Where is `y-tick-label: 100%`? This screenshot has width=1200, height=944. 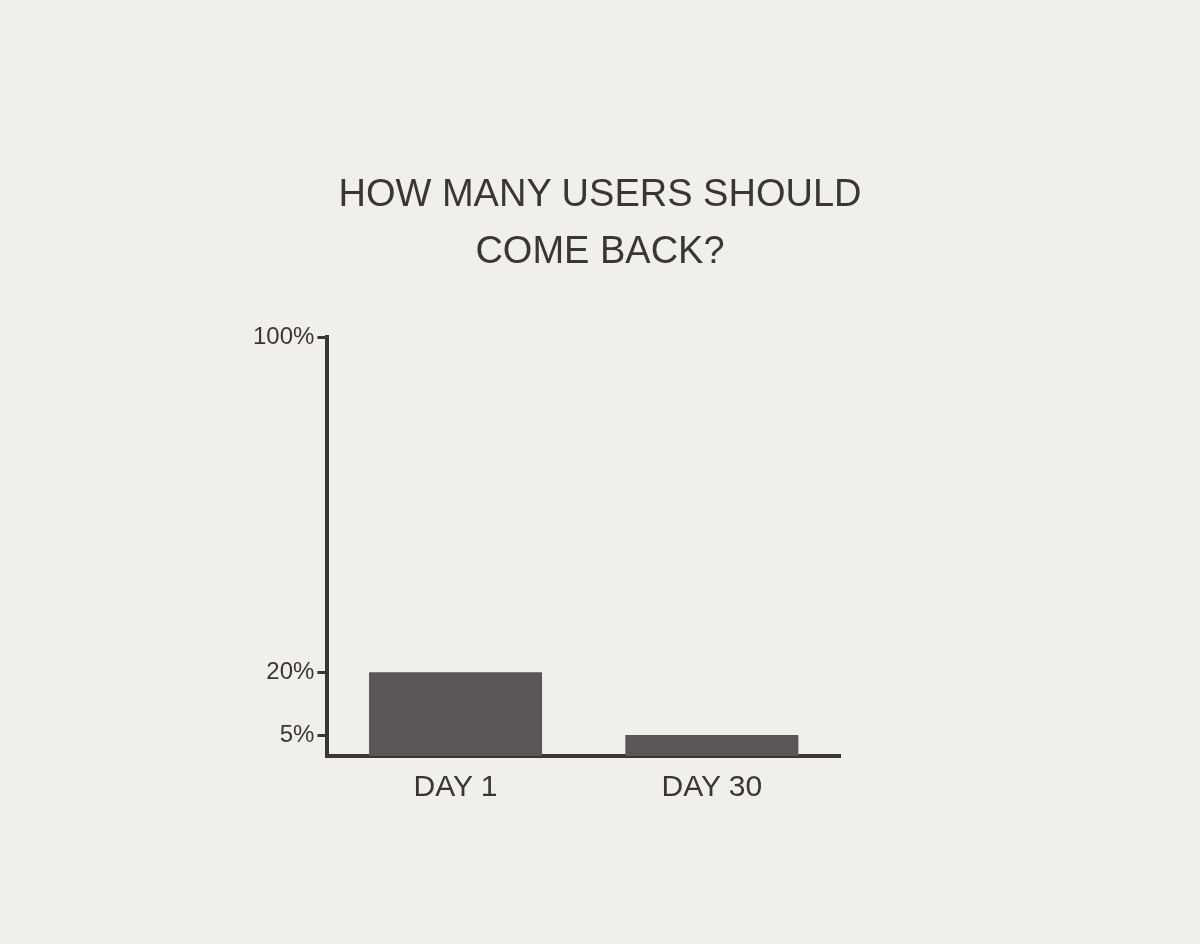
y-tick-label: 100% is located at coordinates (283, 336).